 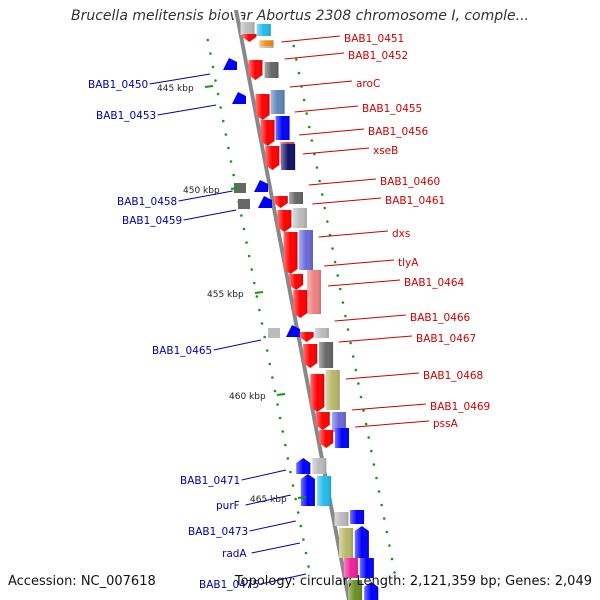 What do you see at coordinates (446, 339) in the screenshot?
I see `gene-label: BAB1_0467` at bounding box center [446, 339].